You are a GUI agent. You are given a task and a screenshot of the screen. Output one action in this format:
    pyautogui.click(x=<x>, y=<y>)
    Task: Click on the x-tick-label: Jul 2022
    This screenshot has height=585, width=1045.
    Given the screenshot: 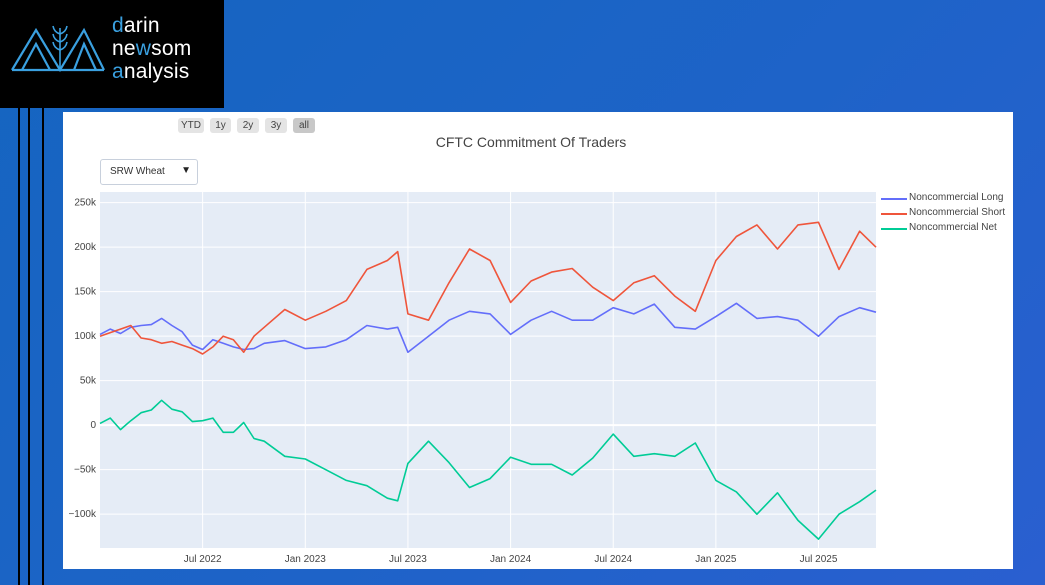 What is the action you would take?
    pyautogui.click(x=203, y=559)
    